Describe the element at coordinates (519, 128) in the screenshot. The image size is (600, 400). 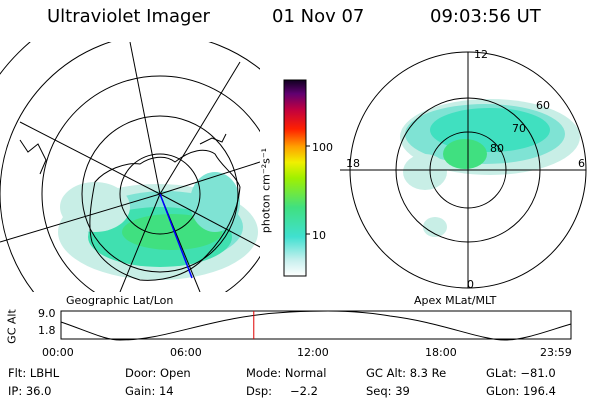
I see `mlat-label-70: 70` at that location.